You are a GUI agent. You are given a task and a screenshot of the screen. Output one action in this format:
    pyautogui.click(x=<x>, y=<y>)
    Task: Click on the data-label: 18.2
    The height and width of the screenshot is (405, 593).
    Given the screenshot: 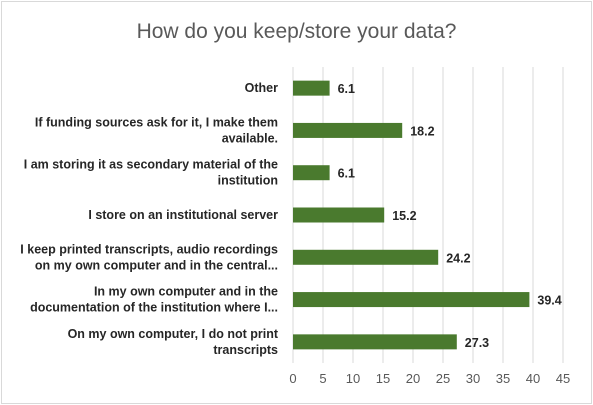 What is the action you would take?
    pyautogui.click(x=422, y=131)
    